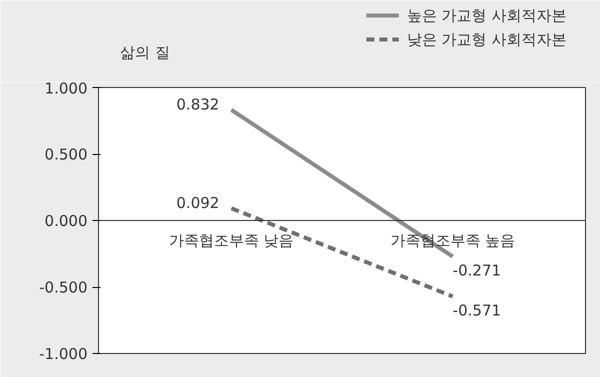 The width and height of the screenshot is (600, 377). Describe the element at coordinates (198, 203) in the screenshot. I see `data-label: 0.092` at that location.